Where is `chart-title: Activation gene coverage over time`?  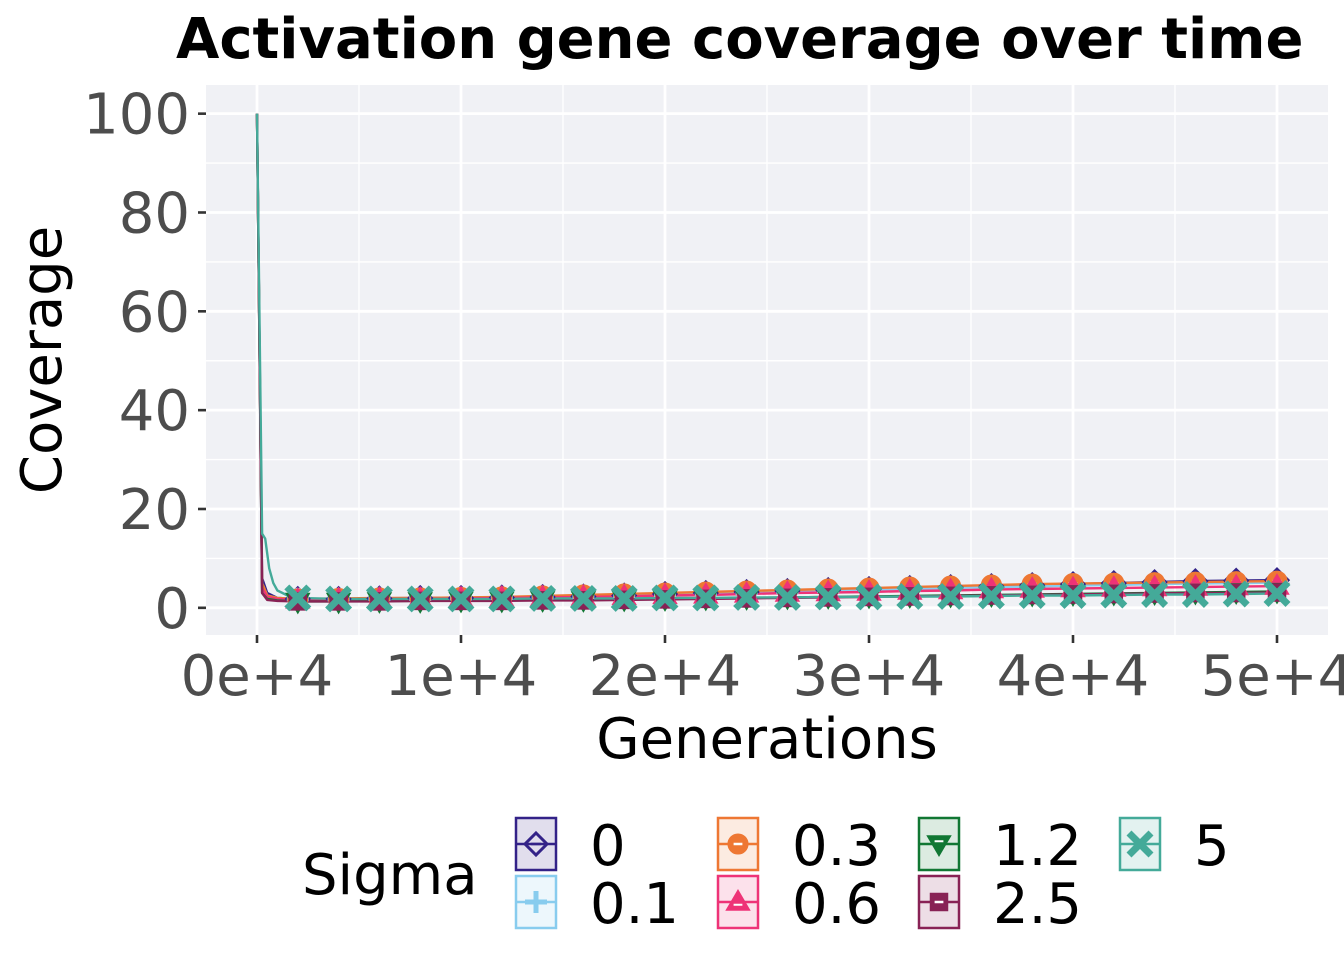 chart-title: Activation gene coverage over time is located at coordinates (740, 39).